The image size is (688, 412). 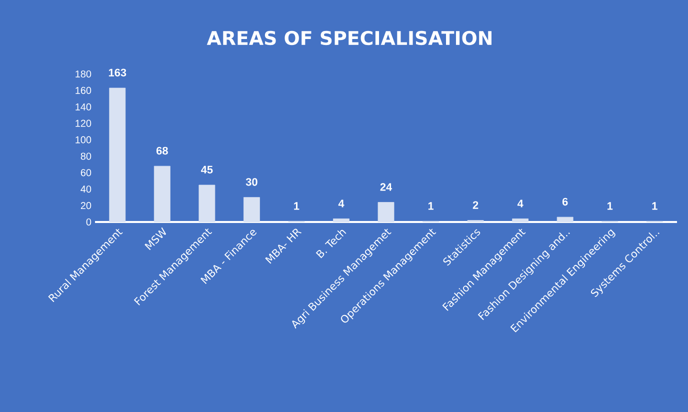 I want to click on y-tick-label: 40, so click(x=86, y=189).